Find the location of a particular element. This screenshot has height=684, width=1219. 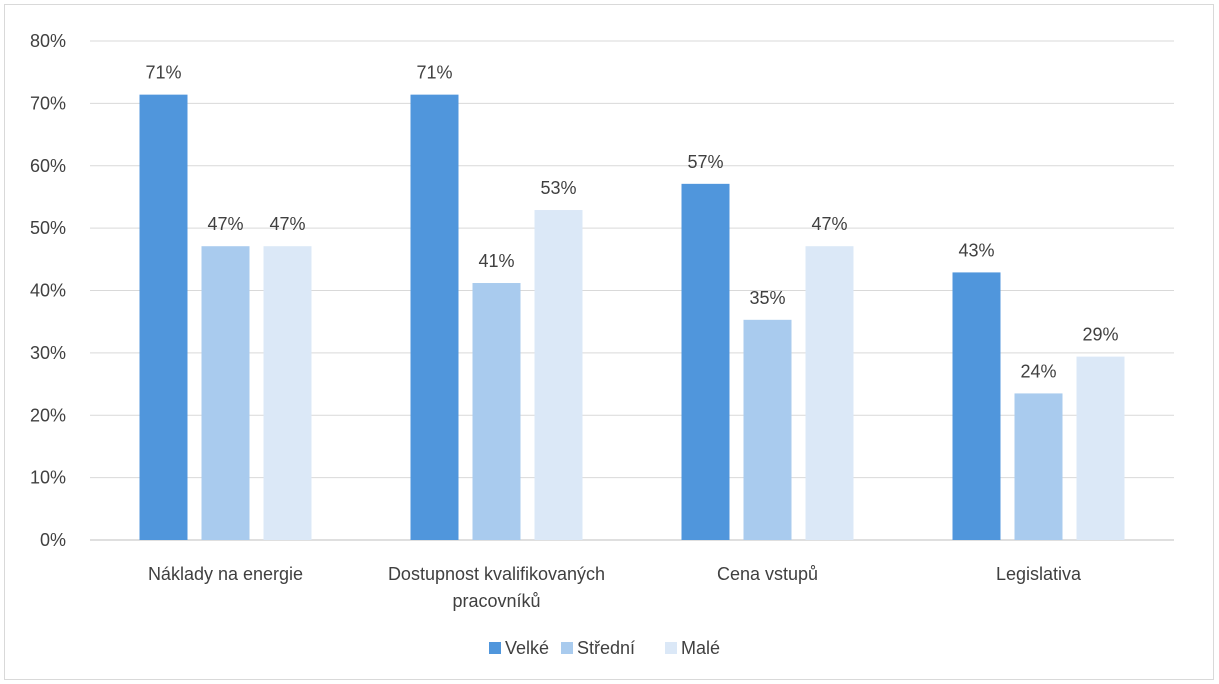

y-tick-label: 20% is located at coordinates (48, 415).